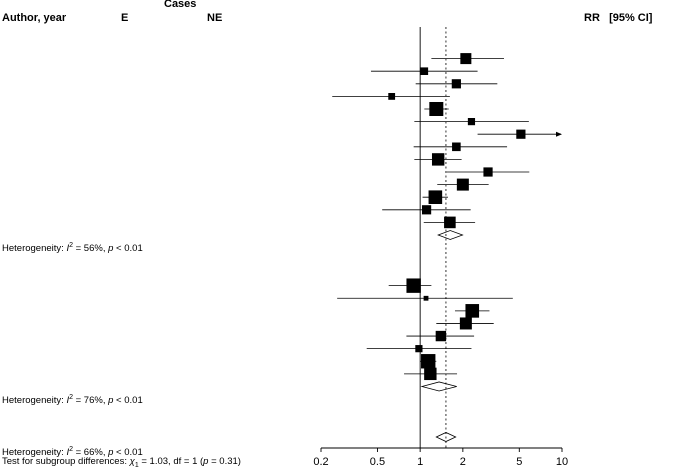 This screenshot has height=472, width=676. Describe the element at coordinates (559, 134) in the screenshot. I see `study-arrow` at that location.